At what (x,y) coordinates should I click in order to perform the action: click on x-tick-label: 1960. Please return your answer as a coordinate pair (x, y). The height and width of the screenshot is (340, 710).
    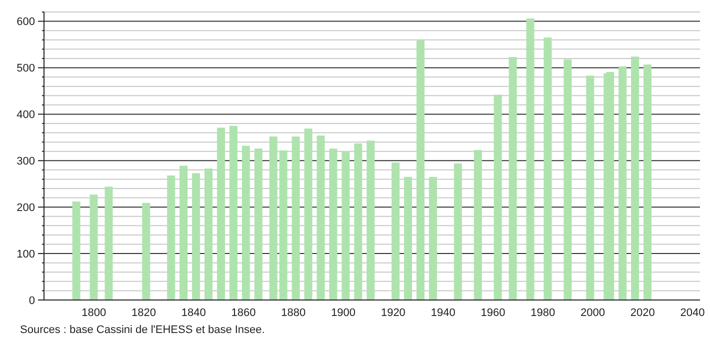
    Looking at the image, I should click on (493, 312).